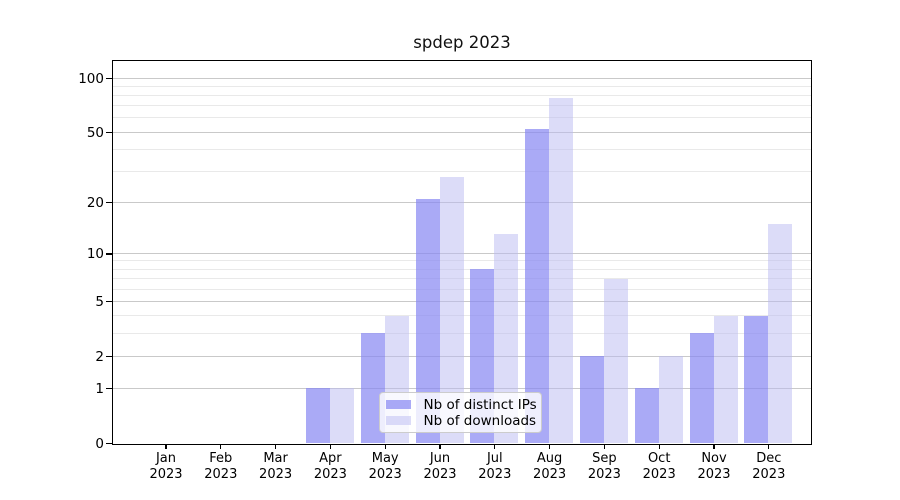  I want to click on x-axis-tick-label: Apr 2023, so click(330, 466).